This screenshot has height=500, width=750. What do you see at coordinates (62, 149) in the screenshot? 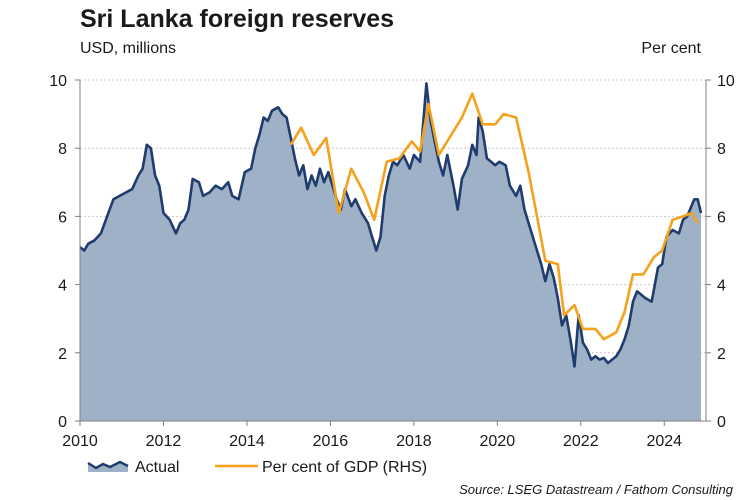
I see `left-tick-label-8: 8` at bounding box center [62, 149].